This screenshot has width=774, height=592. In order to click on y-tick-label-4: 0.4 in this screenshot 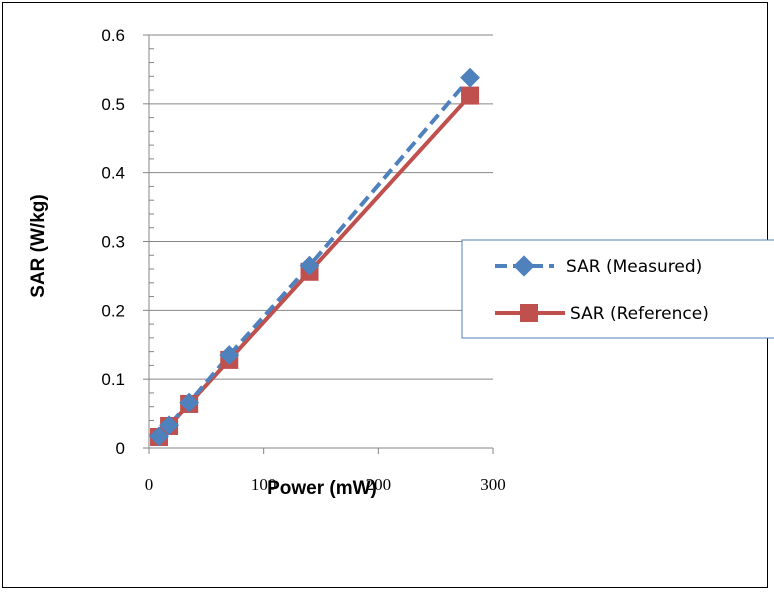, I will do `click(113, 173)`.